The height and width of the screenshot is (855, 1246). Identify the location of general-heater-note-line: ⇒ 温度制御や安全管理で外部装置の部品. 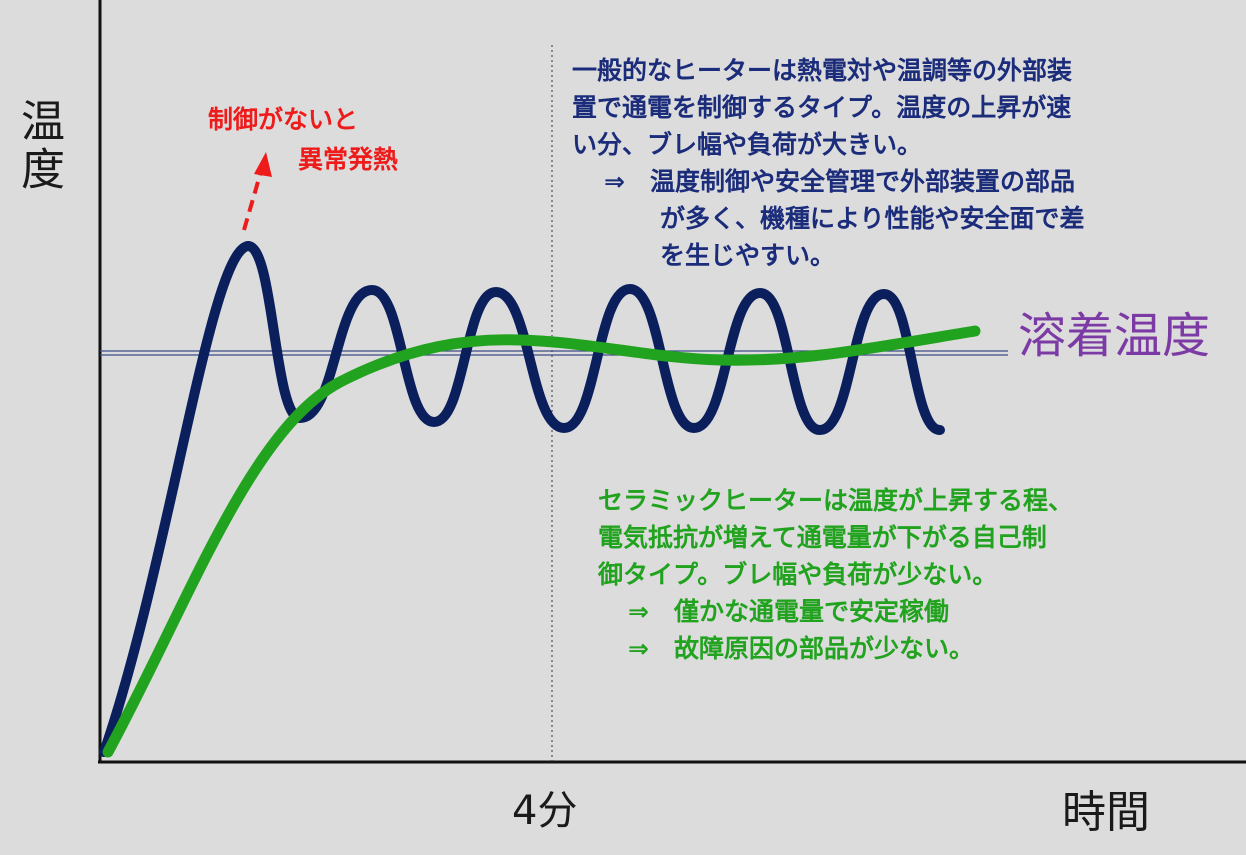
(839, 181).